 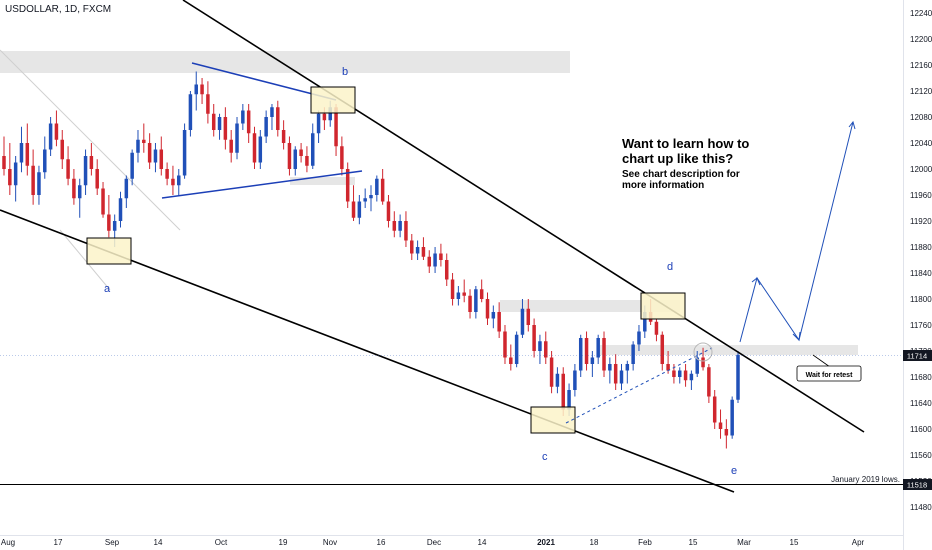 What do you see at coordinates (434, 542) in the screenshot?
I see `x-tick-label: Dec` at bounding box center [434, 542].